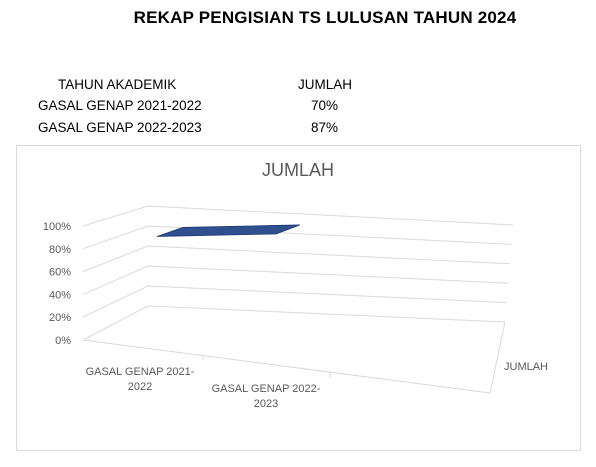  Describe the element at coordinates (325, 84) in the screenshot. I see `table-header-jumlah: JUMLAH` at that location.